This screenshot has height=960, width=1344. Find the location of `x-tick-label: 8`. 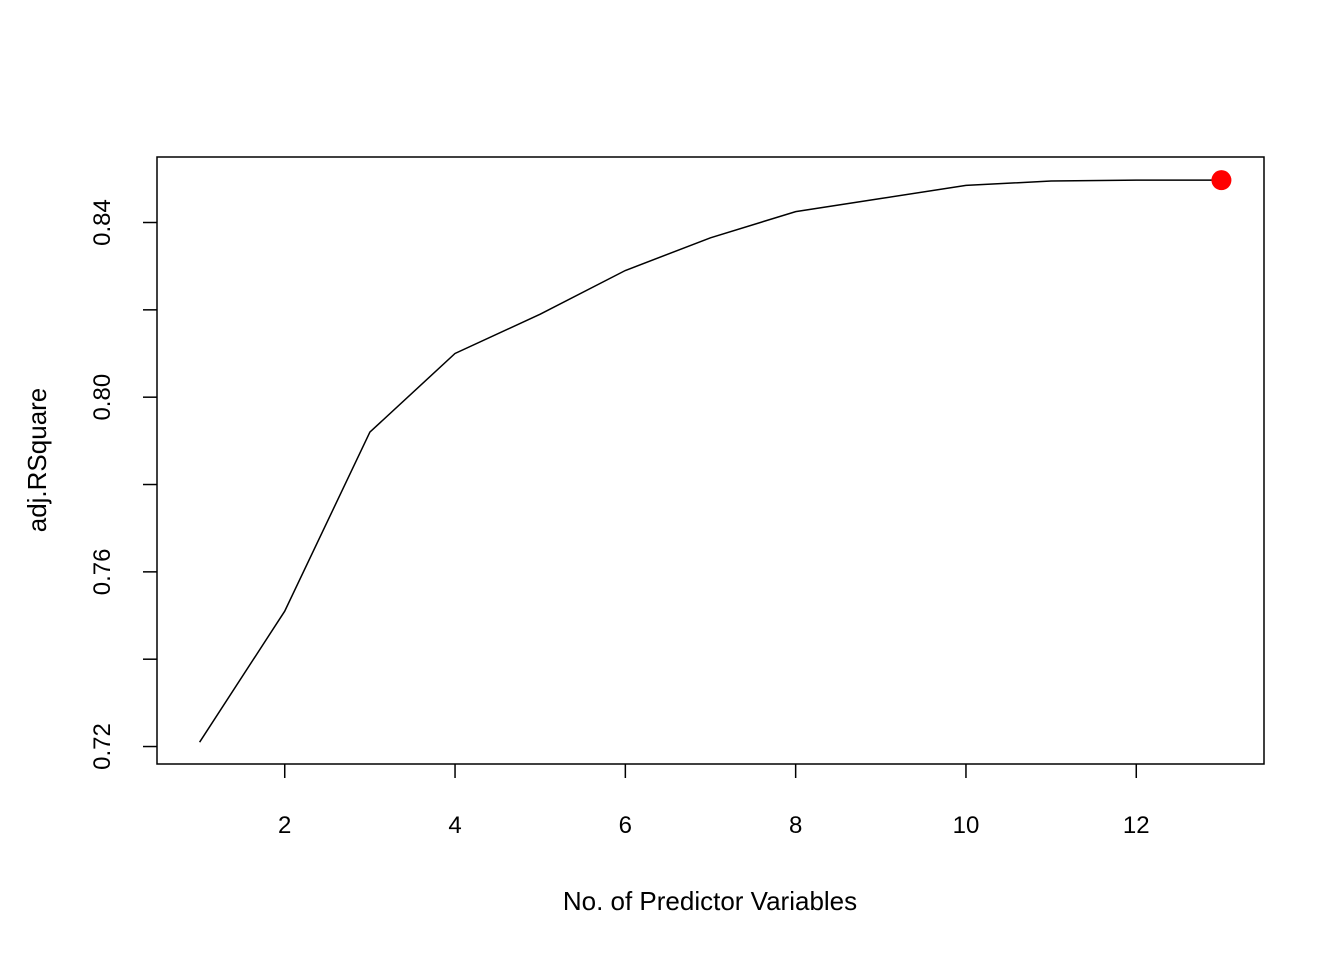

x-tick-label: 8 is located at coordinates (795, 825).